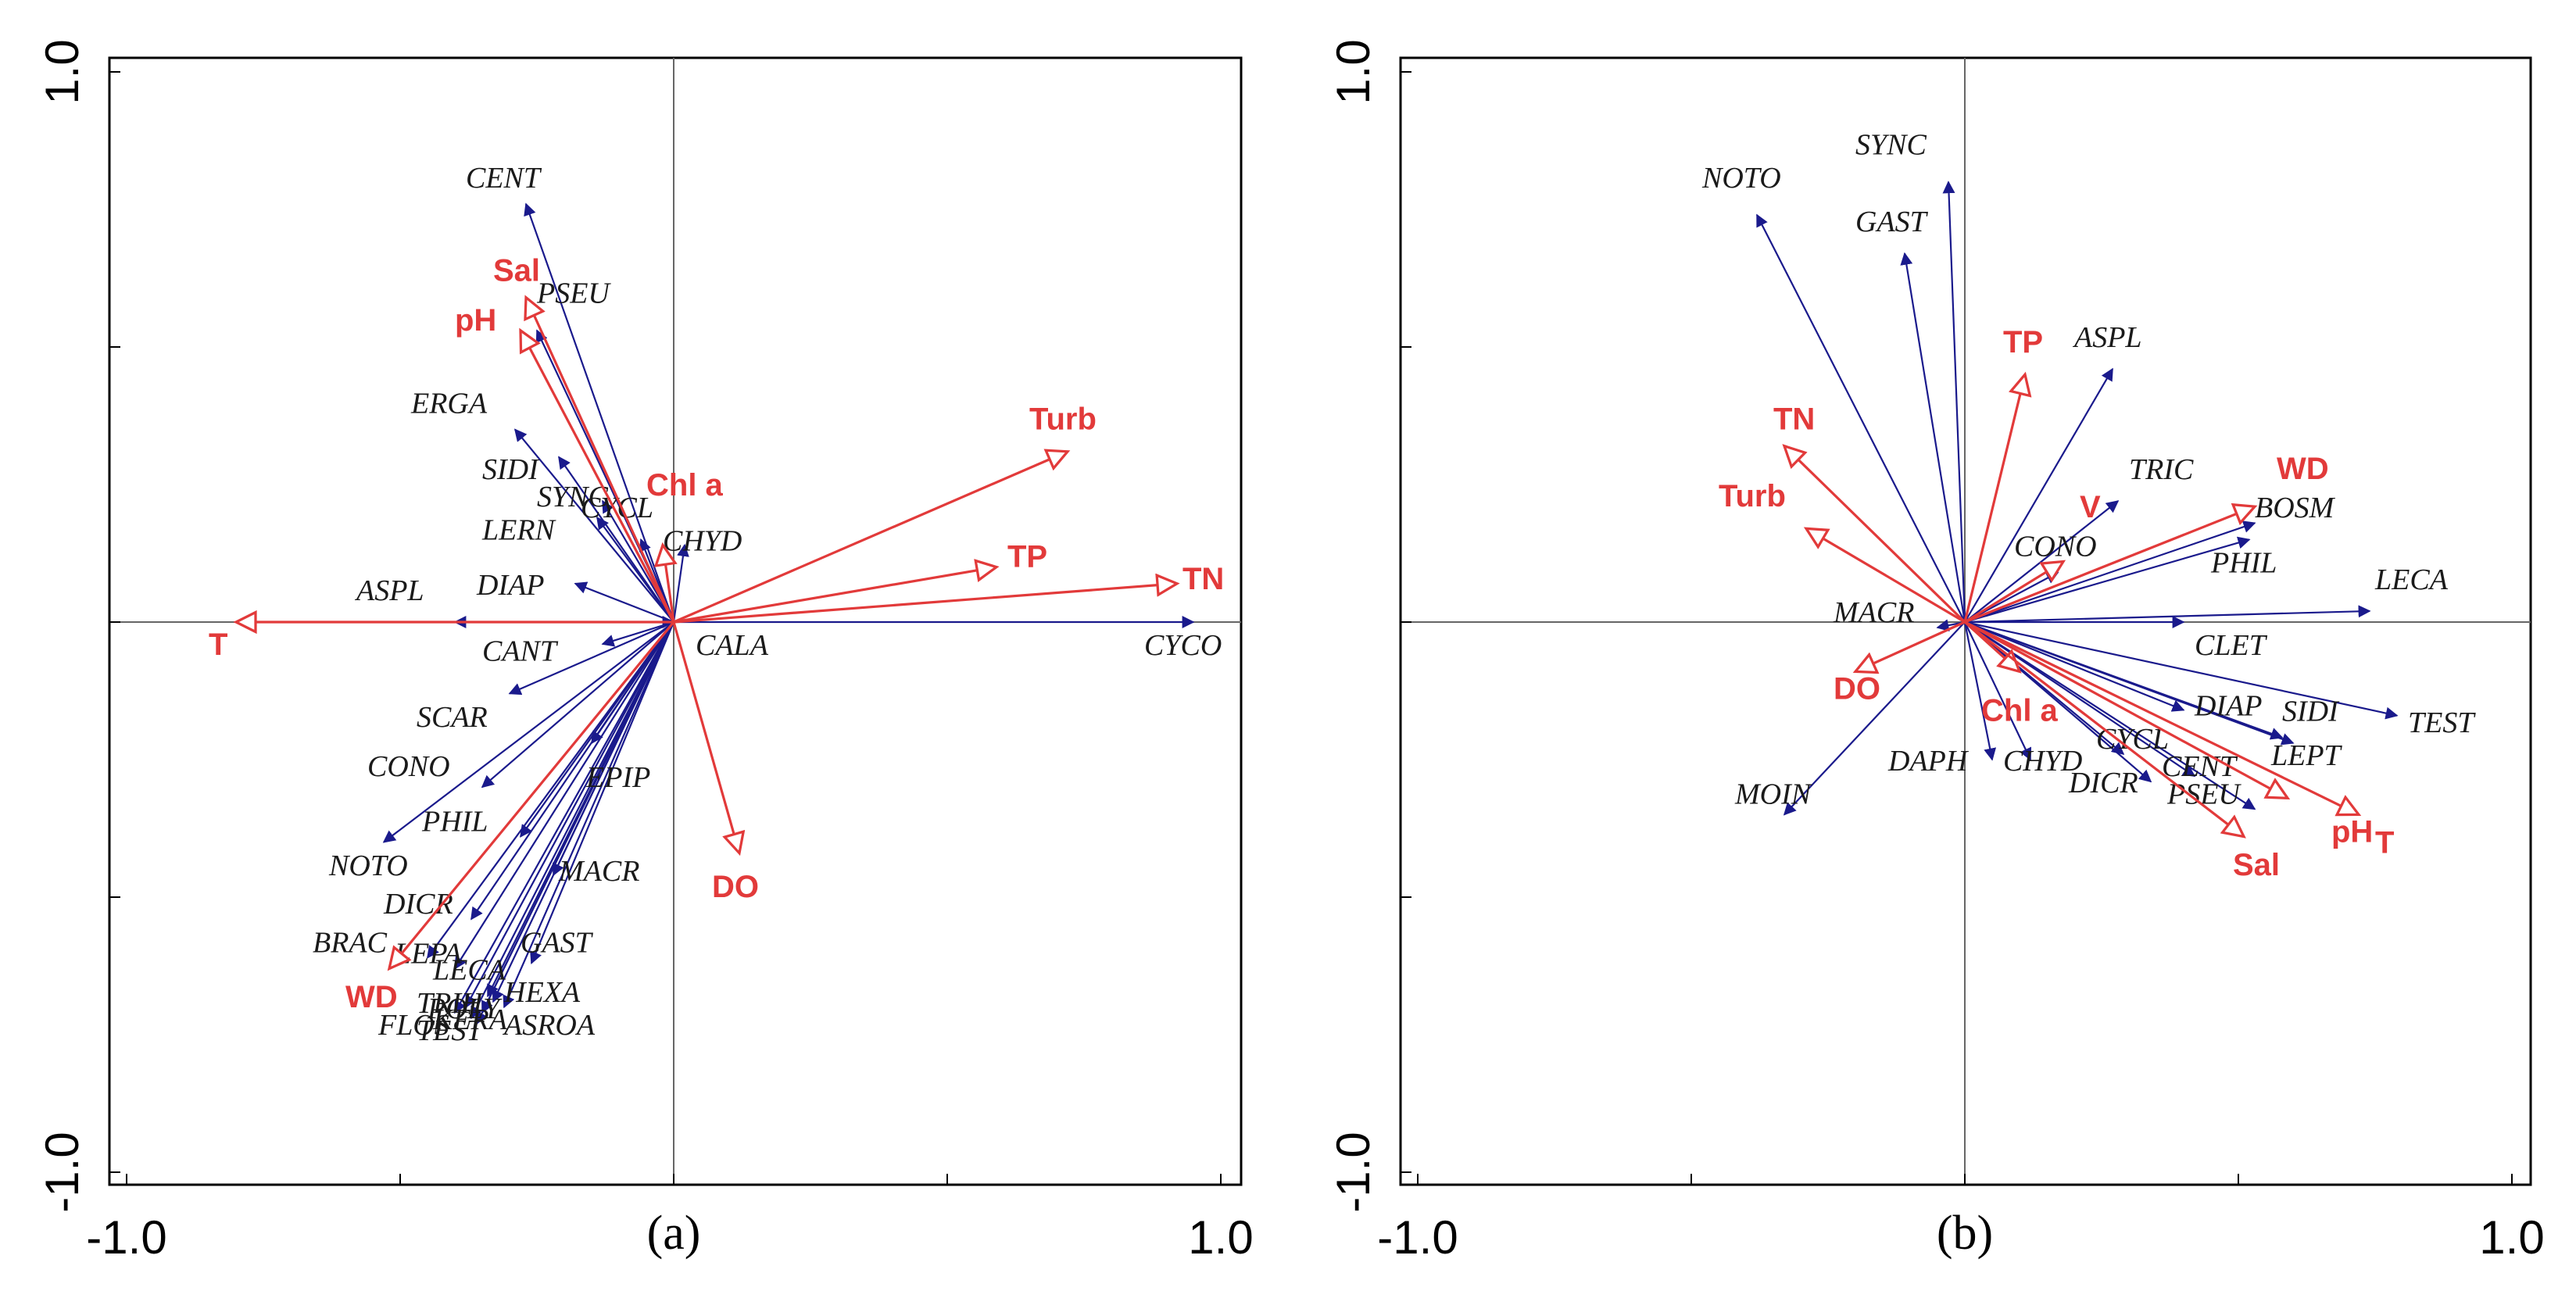 The height and width of the screenshot is (1291, 2576). I want to click on species-arrow-lepa, so click(564, 795).